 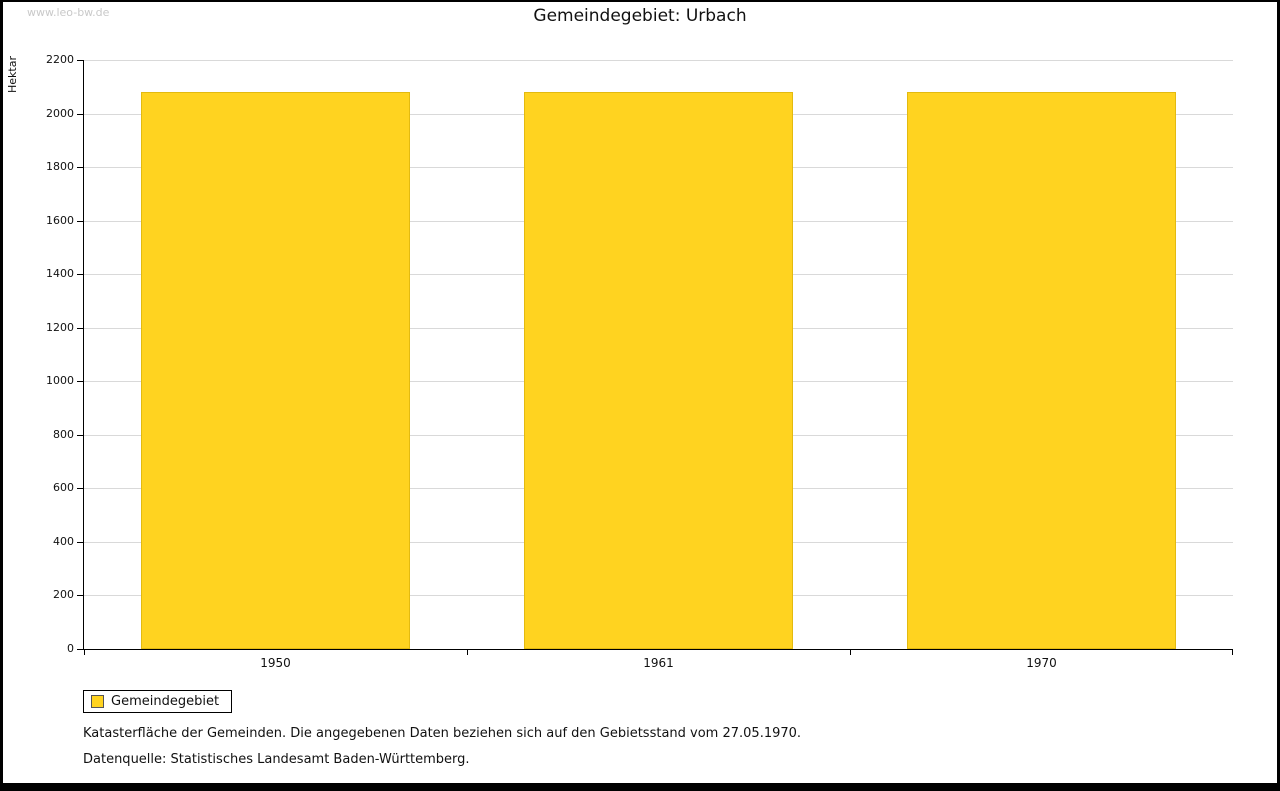 What do you see at coordinates (60, 113) in the screenshot?
I see `y-tick-label: 2000` at bounding box center [60, 113].